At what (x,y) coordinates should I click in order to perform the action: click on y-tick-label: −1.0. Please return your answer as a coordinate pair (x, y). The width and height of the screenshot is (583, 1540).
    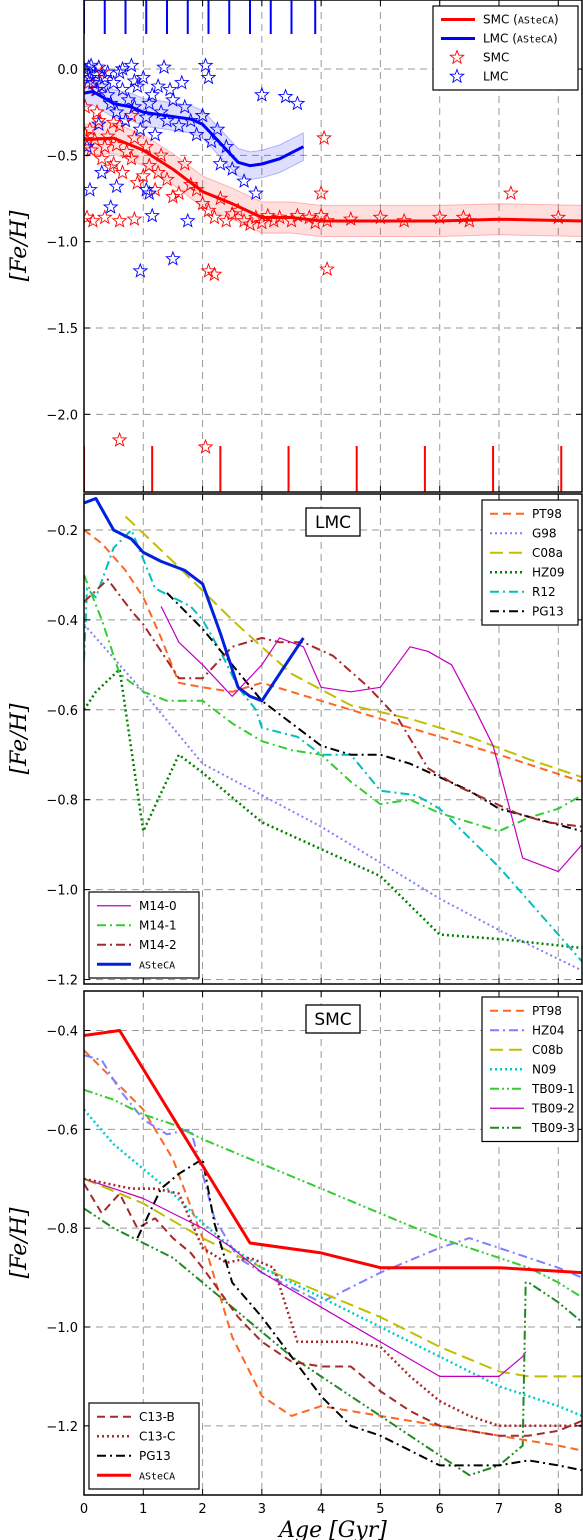
    Looking at the image, I should click on (62, 1328).